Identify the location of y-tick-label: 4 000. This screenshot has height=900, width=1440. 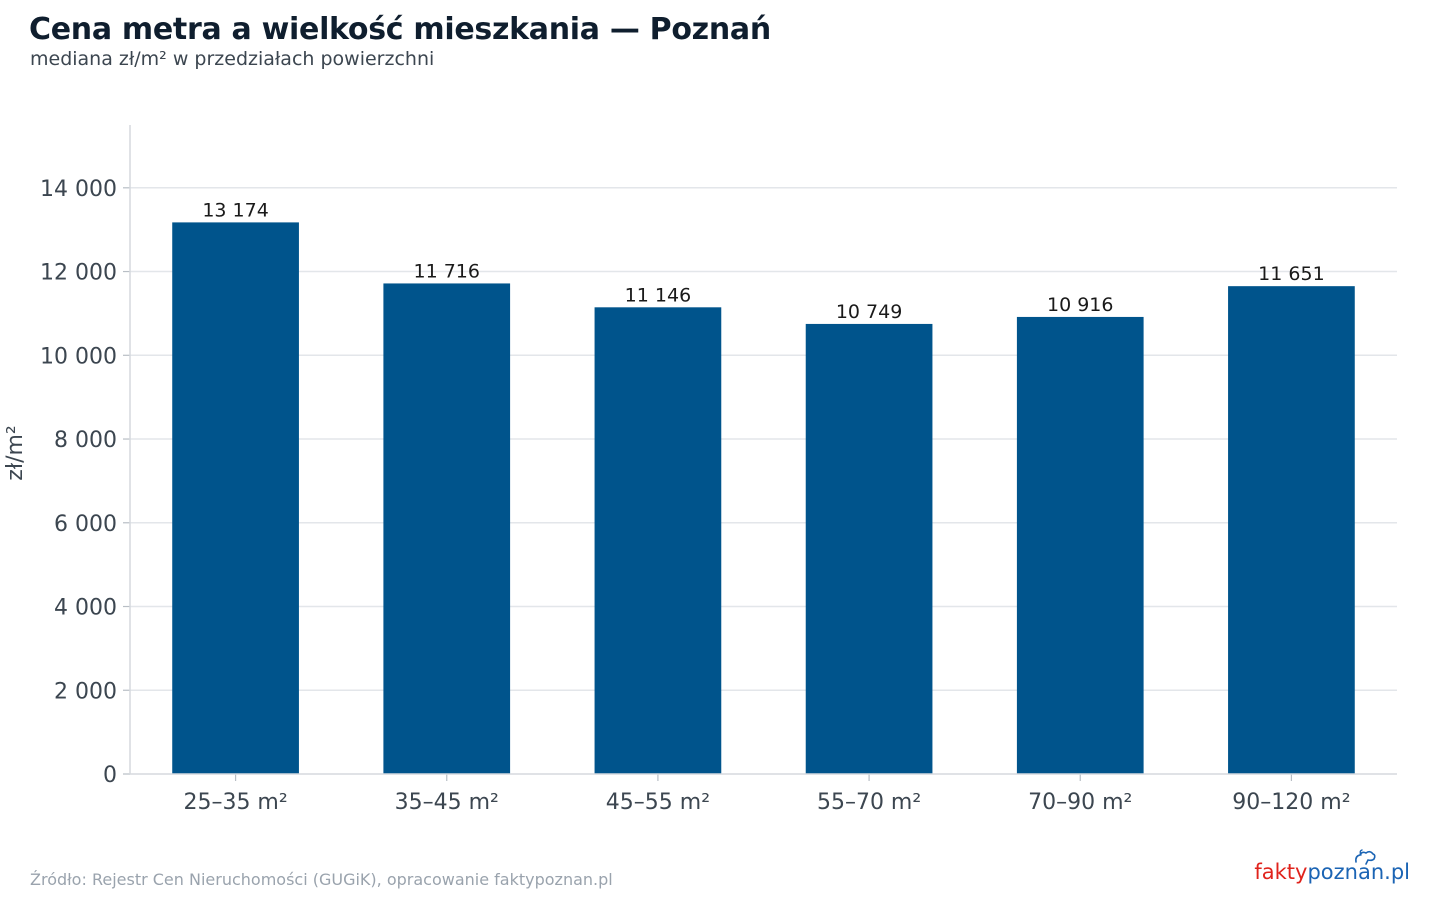
(85, 608).